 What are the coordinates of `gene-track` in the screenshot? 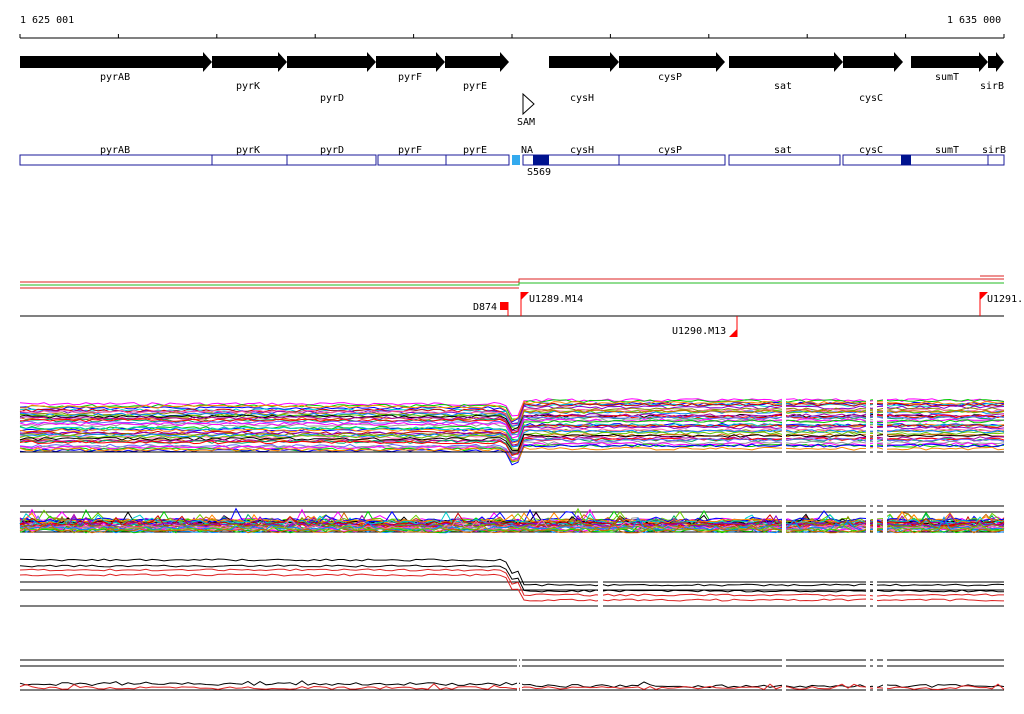 It's located at (512, 62).